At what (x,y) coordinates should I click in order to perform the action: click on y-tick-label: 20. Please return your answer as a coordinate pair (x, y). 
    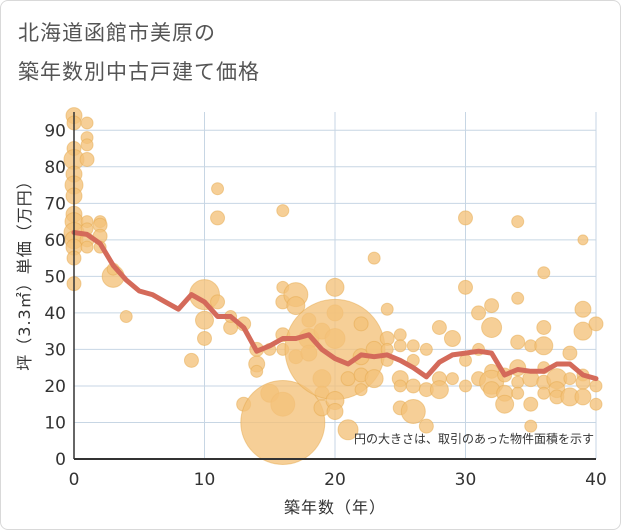
    Looking at the image, I should click on (55, 387).